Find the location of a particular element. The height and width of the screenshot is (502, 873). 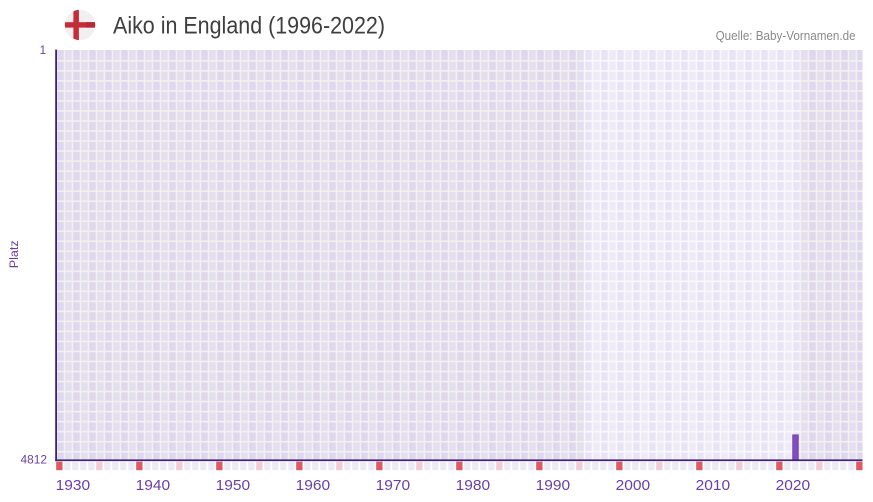

svg-text: Aiko in England (1996-2022) is located at coordinates (249, 25).